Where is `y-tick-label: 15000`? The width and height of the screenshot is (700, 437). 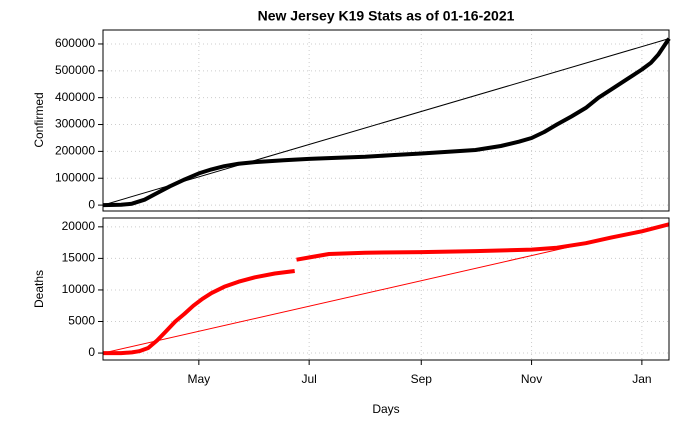 y-tick-label: 15000 is located at coordinates (79, 258).